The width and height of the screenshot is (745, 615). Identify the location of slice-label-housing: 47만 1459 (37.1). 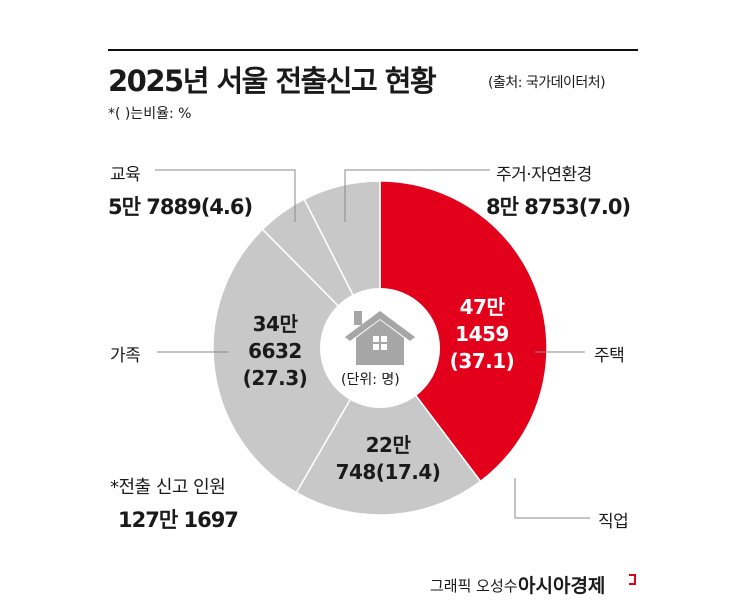
(482, 334).